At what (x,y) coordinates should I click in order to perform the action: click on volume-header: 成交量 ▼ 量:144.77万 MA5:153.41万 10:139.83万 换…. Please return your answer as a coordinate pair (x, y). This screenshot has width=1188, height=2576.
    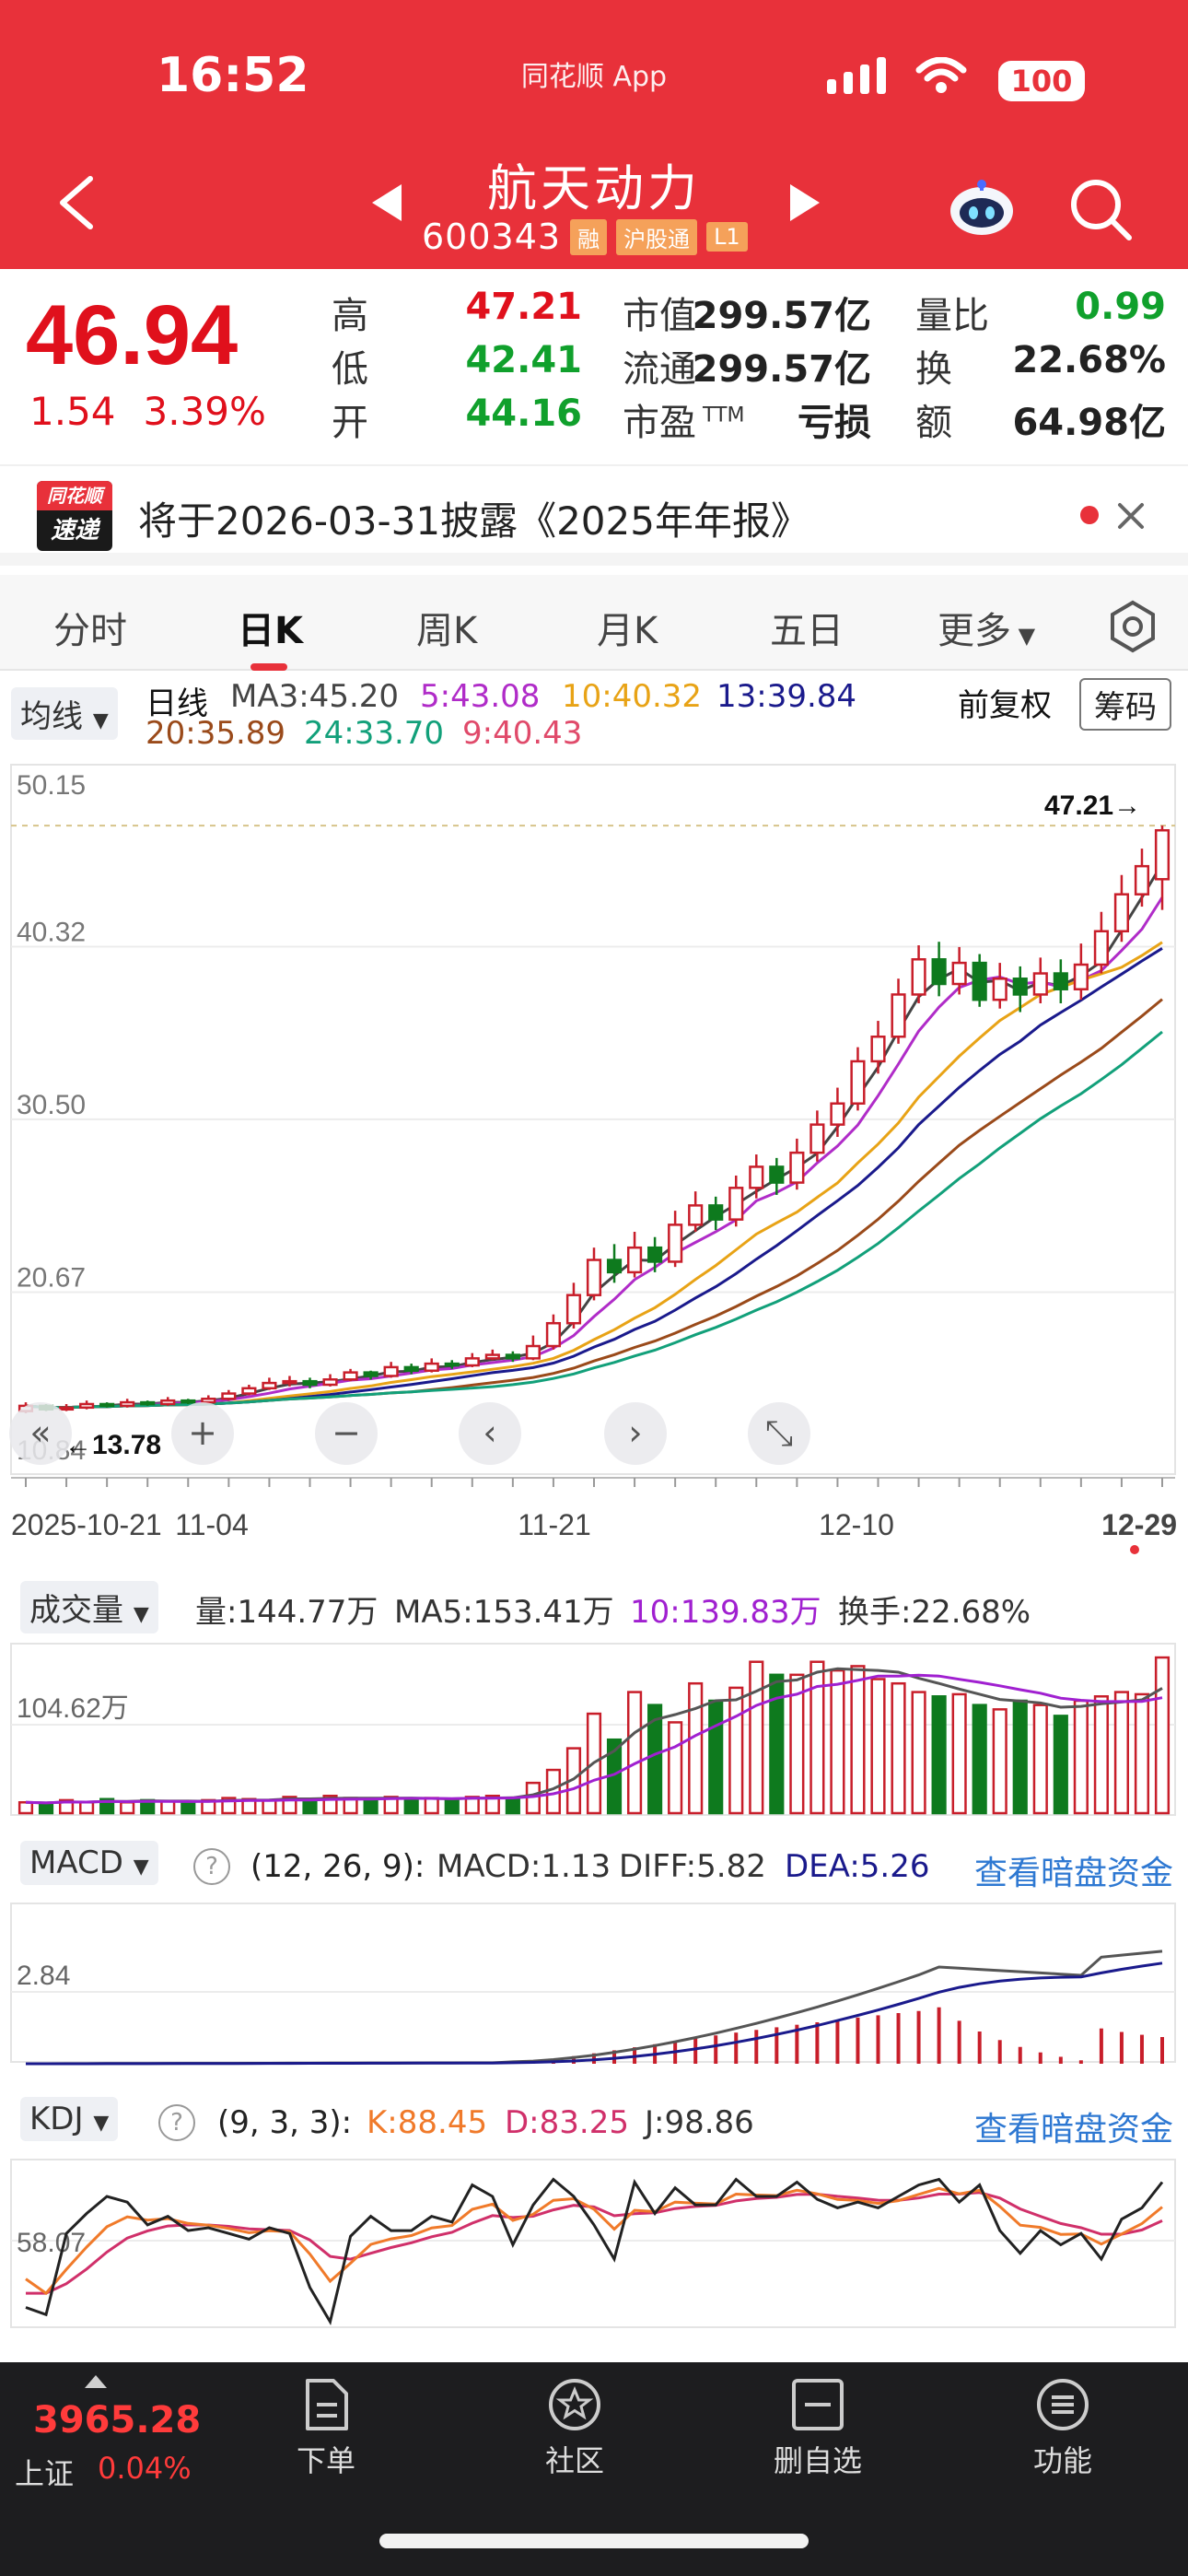
    Looking at the image, I should click on (594, 1611).